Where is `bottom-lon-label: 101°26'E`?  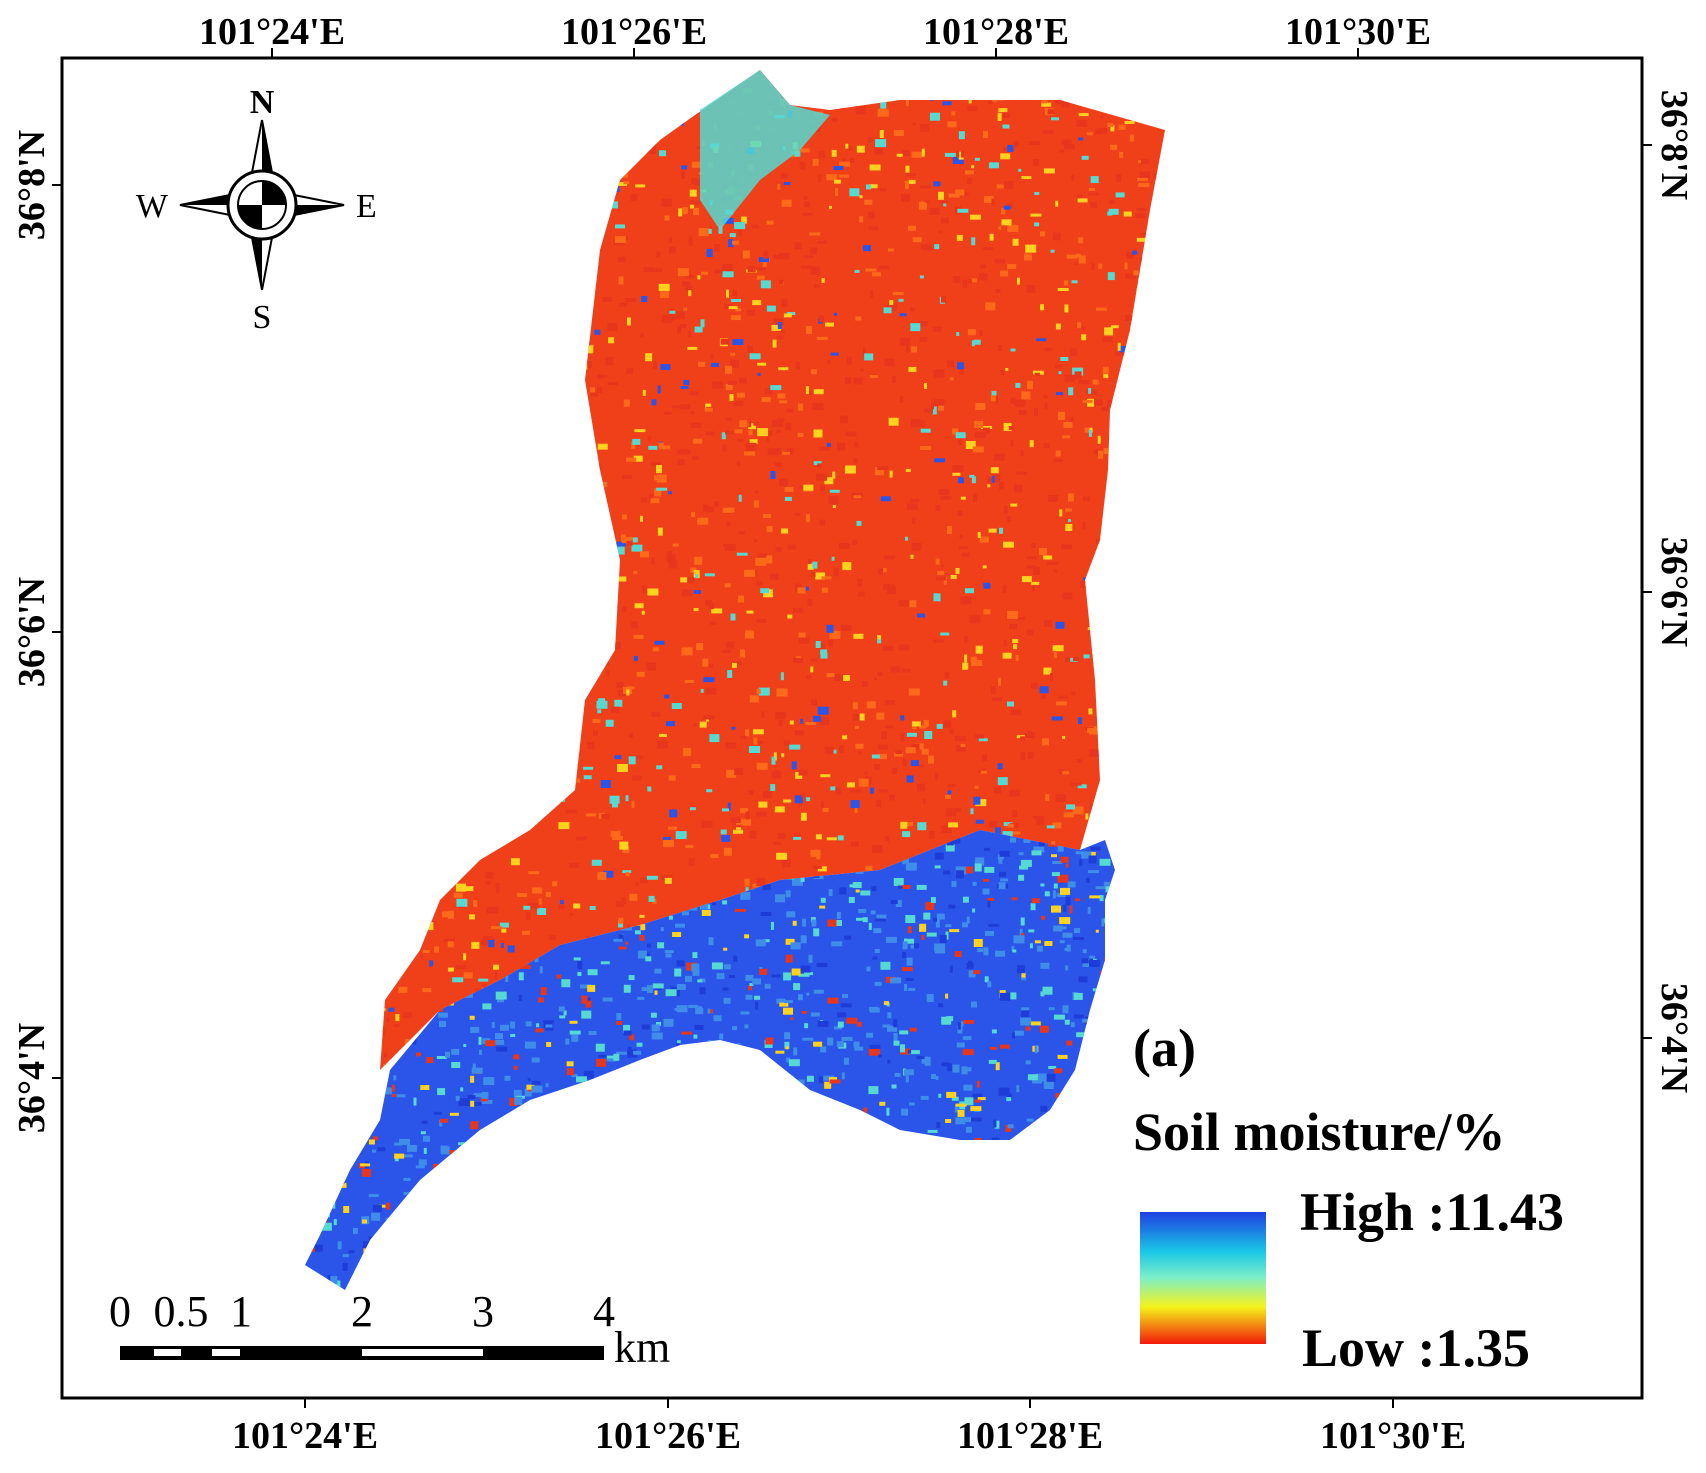
bottom-lon-label: 101°26'E is located at coordinates (668, 1436).